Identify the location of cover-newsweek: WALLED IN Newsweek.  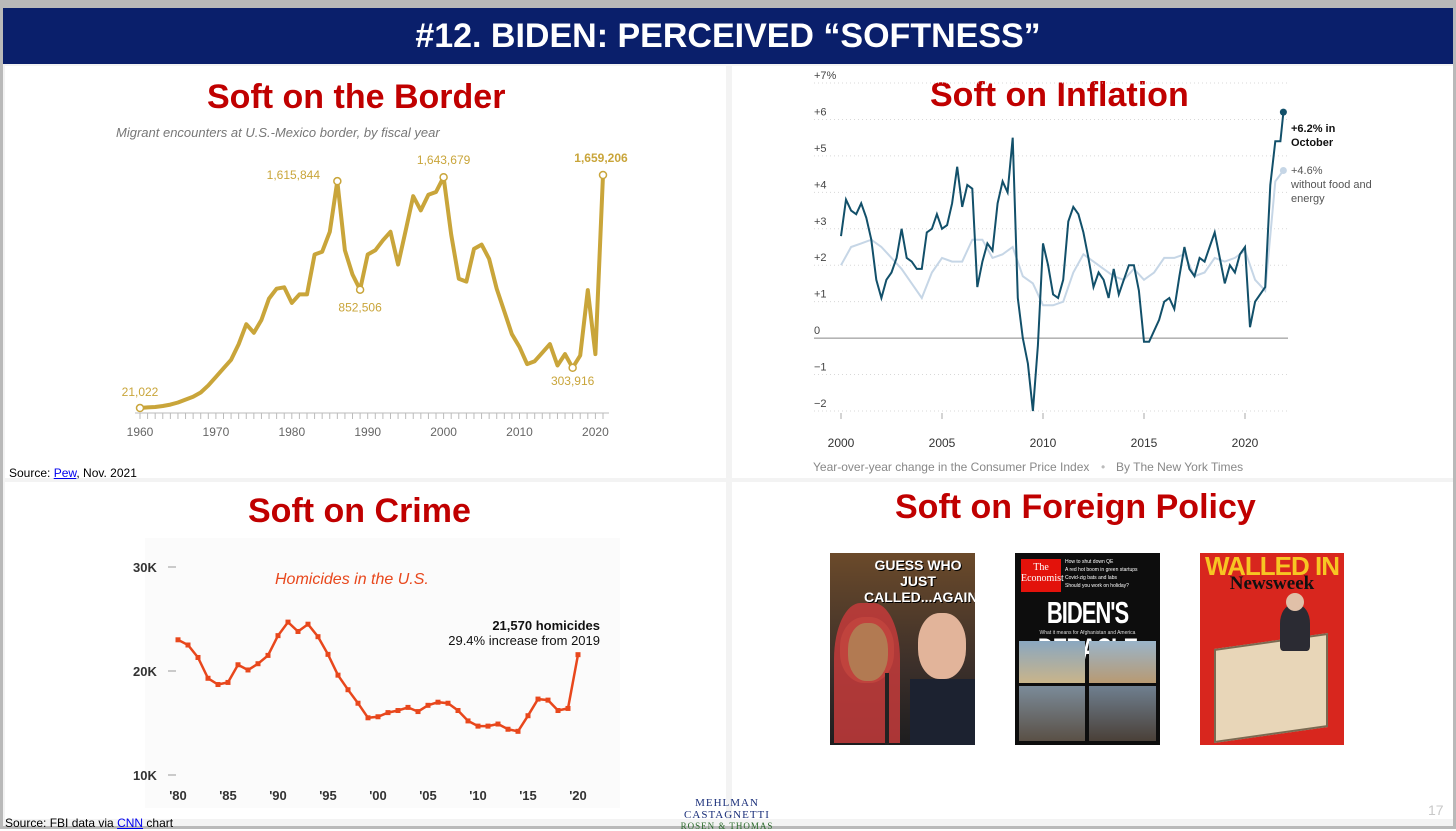
(1272, 649).